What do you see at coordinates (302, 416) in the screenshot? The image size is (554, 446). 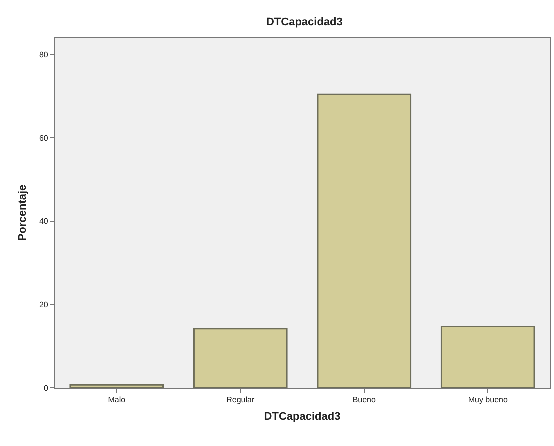 I see `x-axis-title: DTCapacidad3` at bounding box center [302, 416].